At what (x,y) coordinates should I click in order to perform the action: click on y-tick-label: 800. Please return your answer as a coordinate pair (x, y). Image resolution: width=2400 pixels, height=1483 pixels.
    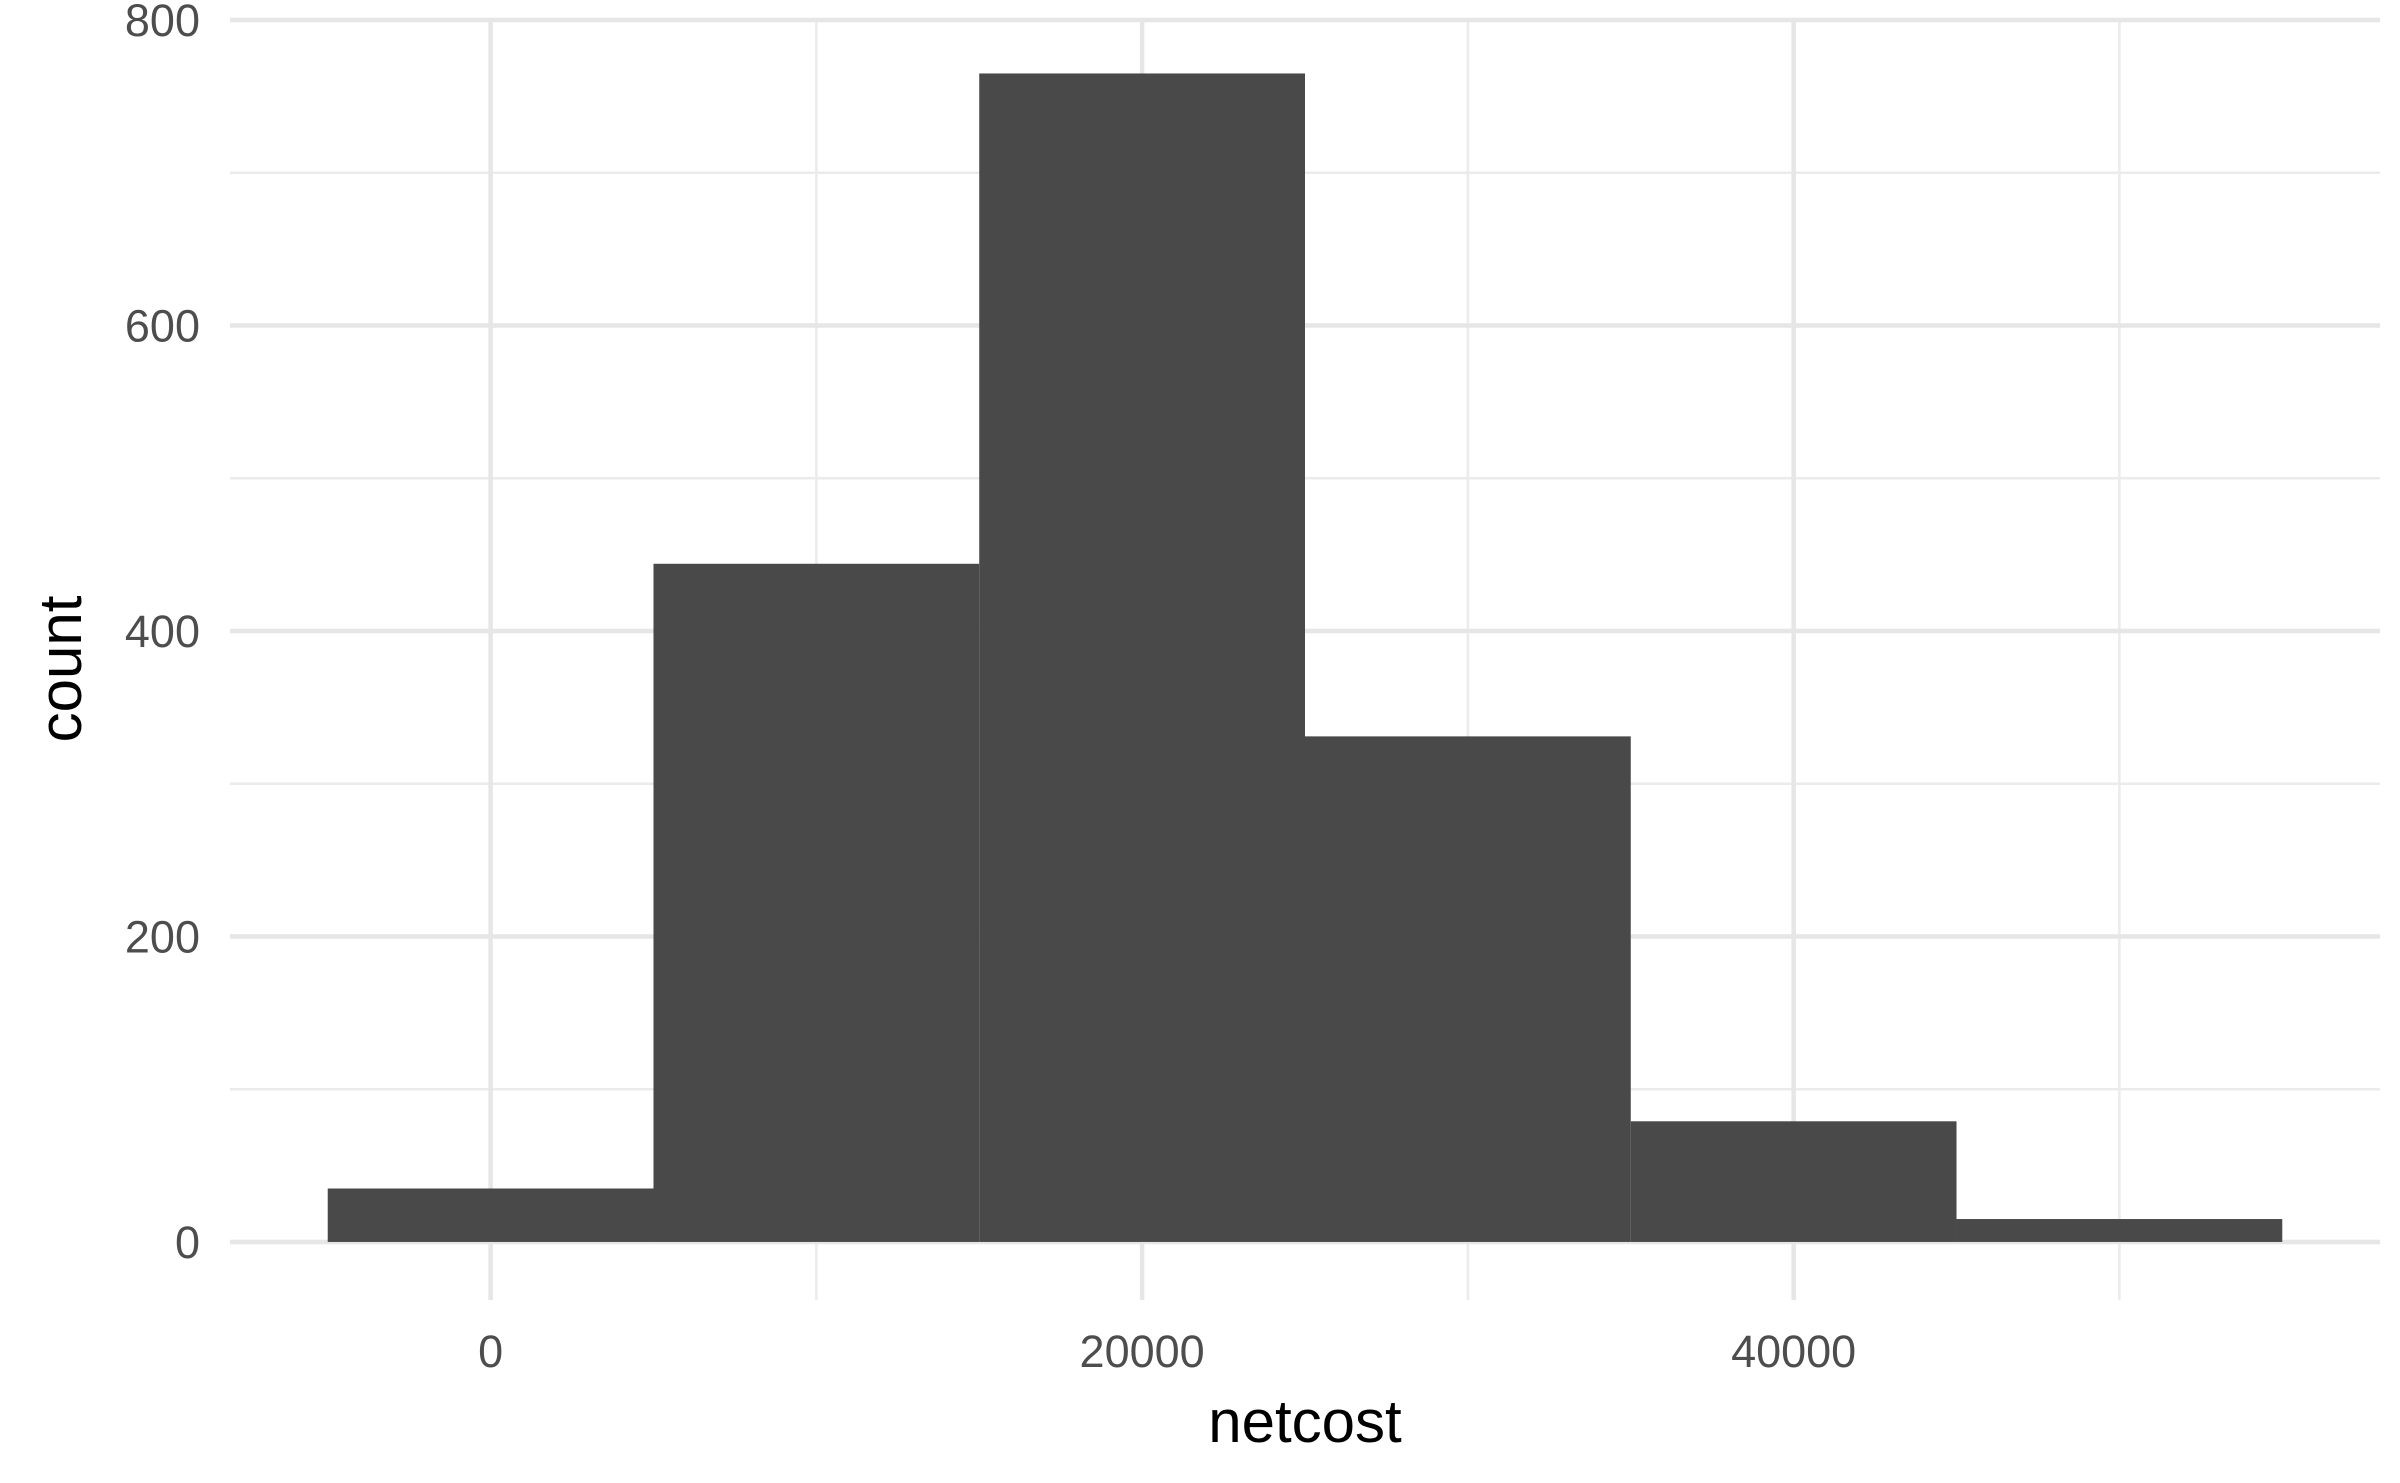
    Looking at the image, I should click on (162, 23).